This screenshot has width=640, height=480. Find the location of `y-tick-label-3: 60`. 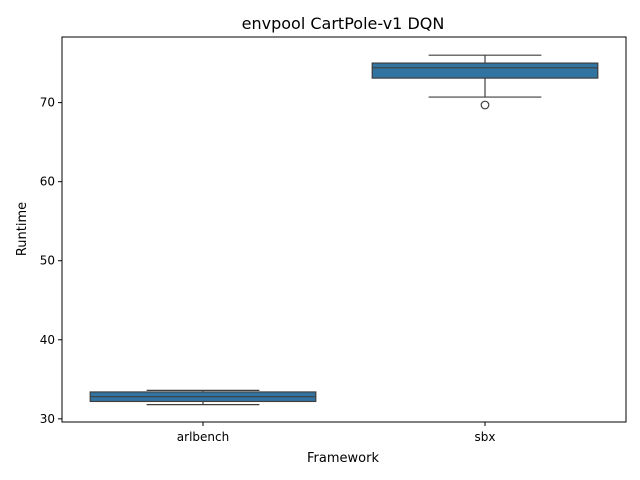

y-tick-label-3: 60 is located at coordinates (47, 182).